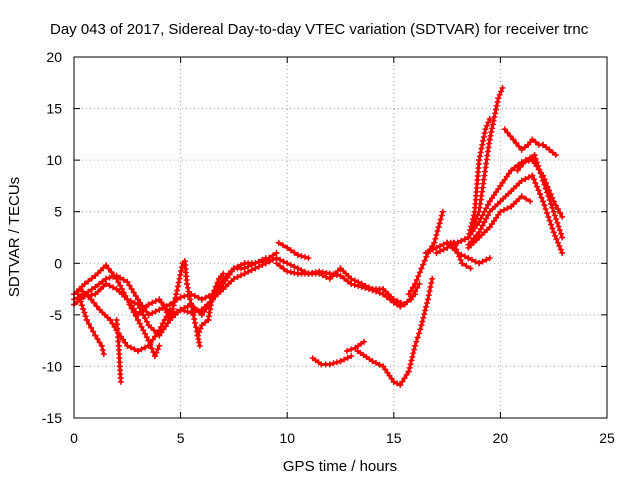  I want to click on series-arc-l, so click(293, 250).